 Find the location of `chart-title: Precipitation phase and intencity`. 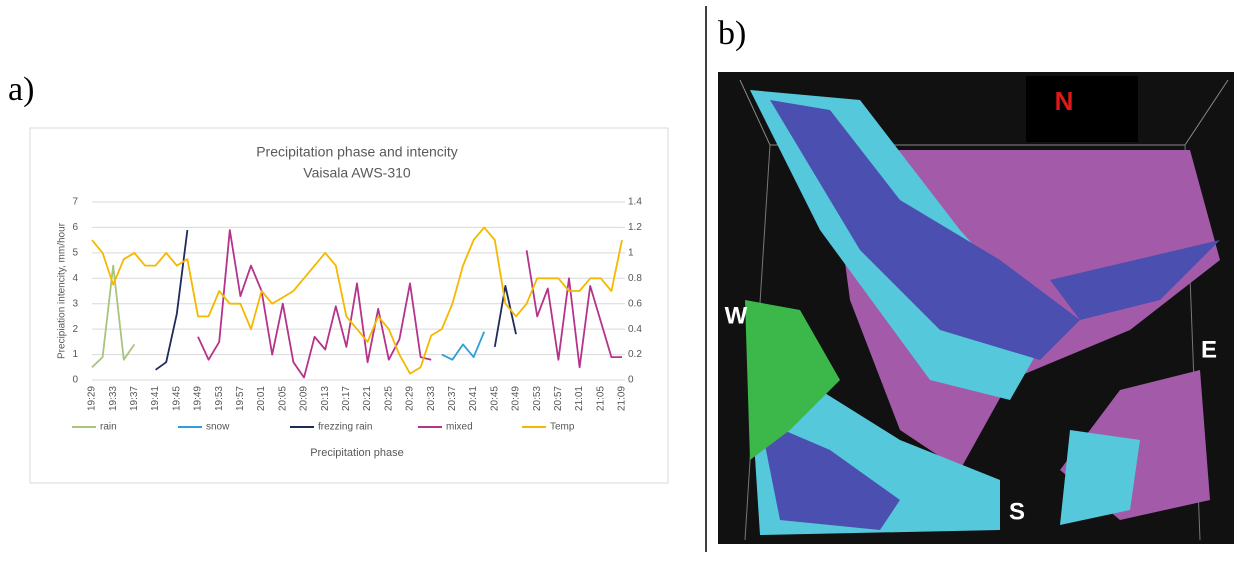

chart-title: Precipitation phase and intencity is located at coordinates (357, 152).